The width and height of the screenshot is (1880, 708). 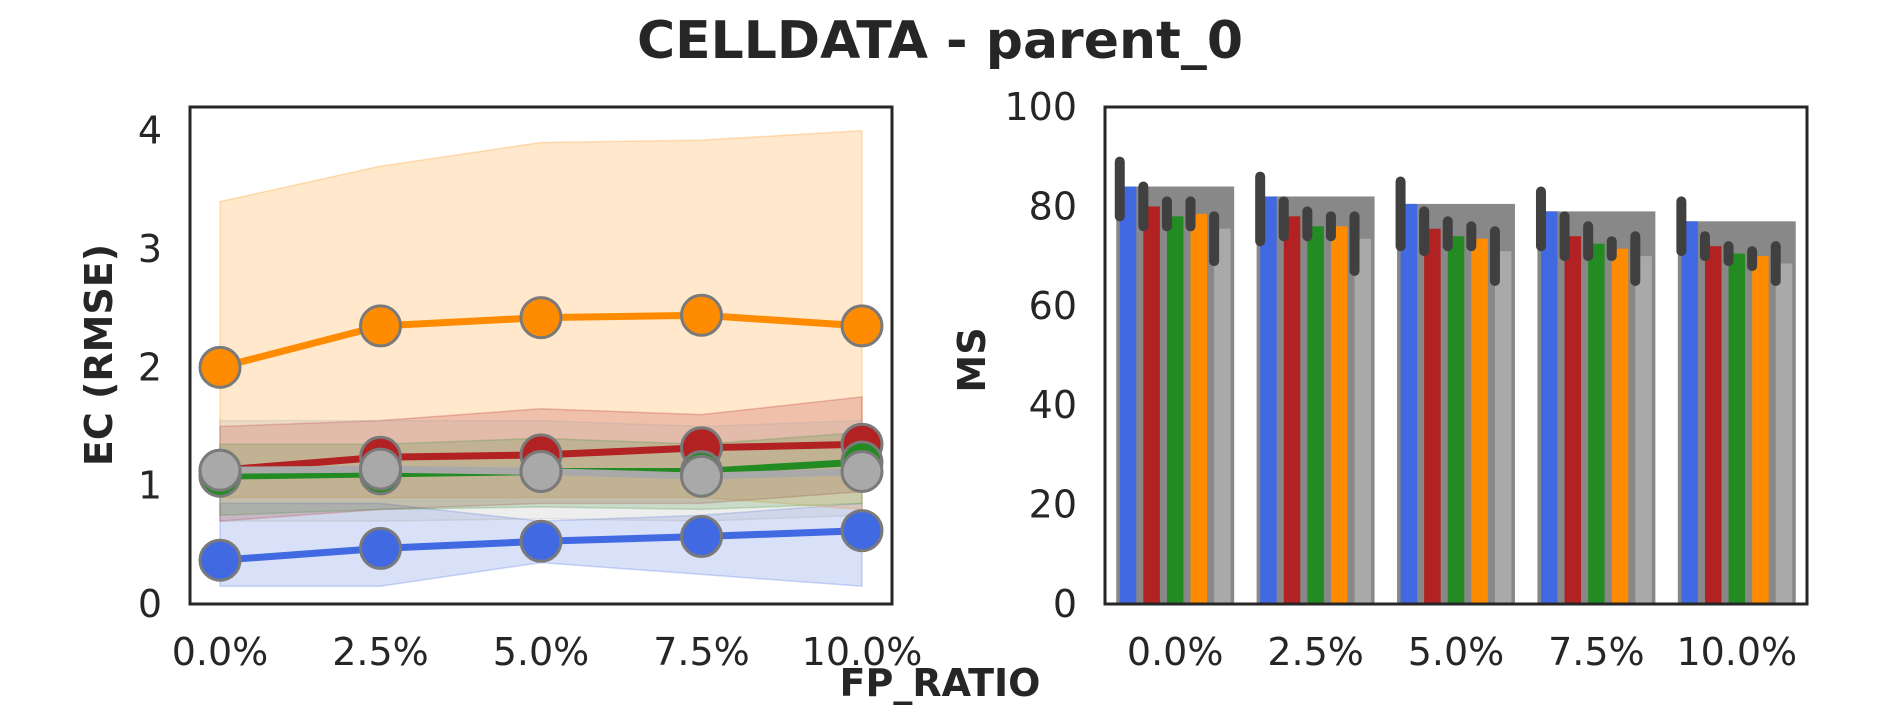 I want to click on bar-y-tick-label: 80, so click(x=1053, y=206).